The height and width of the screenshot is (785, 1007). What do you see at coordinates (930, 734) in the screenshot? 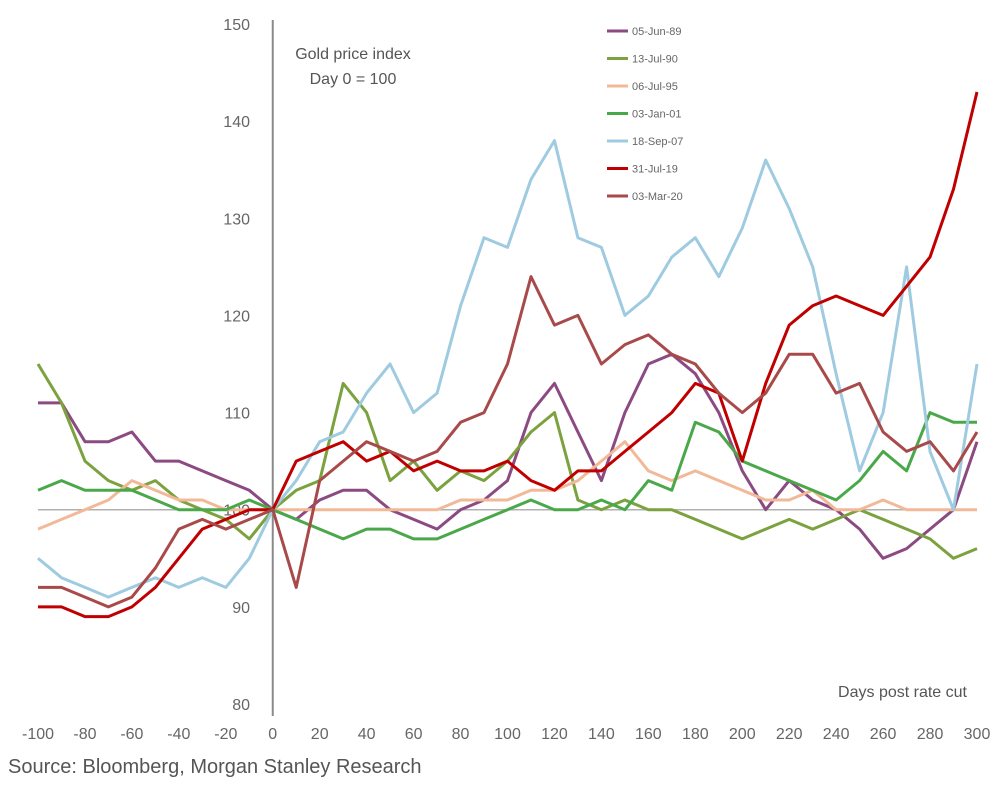
I see `x-tick-label: 280` at bounding box center [930, 734].